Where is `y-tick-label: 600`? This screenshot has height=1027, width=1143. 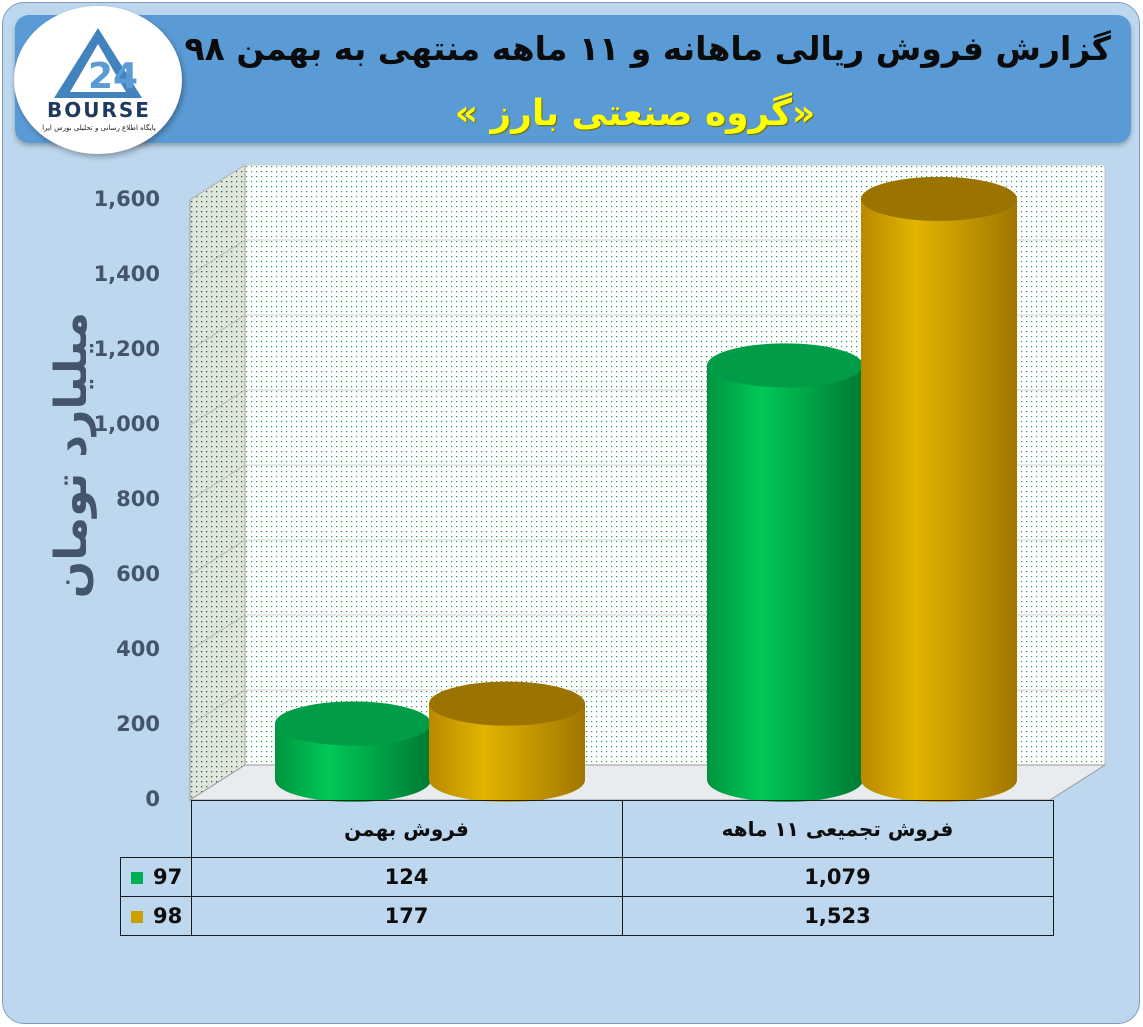 y-tick-label: 600 is located at coordinates (138, 574).